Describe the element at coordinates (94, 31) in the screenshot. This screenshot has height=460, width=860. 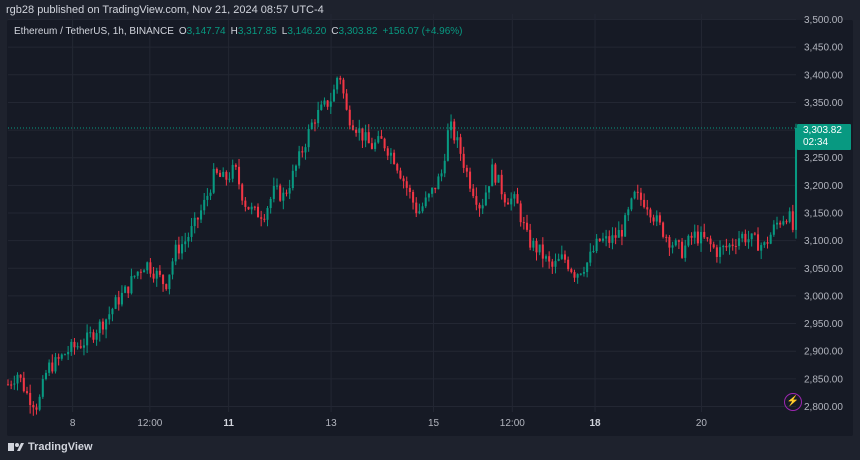
I see `legend-symbol: Ethereum / TetherUS, 1h, BINANCE` at that location.